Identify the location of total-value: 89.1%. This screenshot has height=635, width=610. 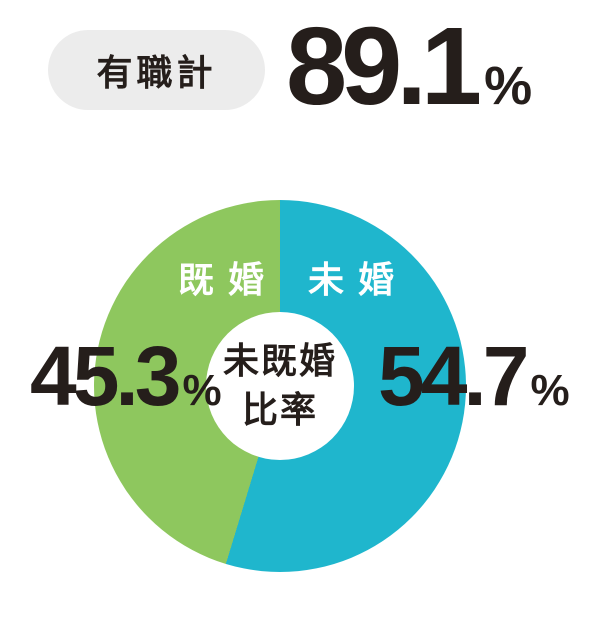
(409, 66).